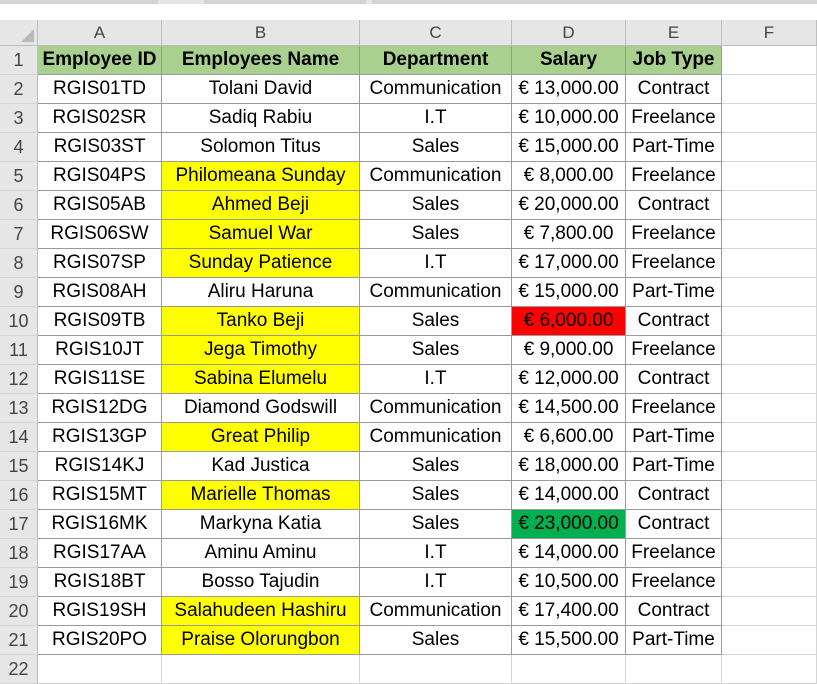 This screenshot has height=684, width=817. Describe the element at coordinates (261, 263) in the screenshot. I see `employee-name-cell: Sunday Patience` at that location.